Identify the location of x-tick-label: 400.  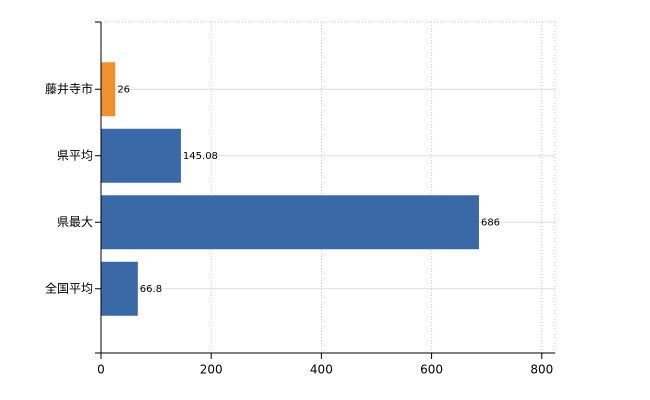
(321, 370).